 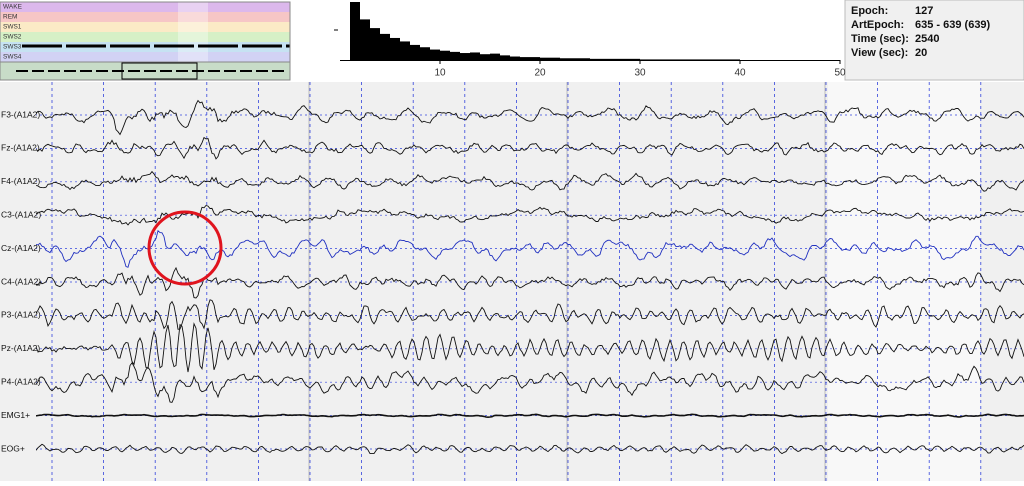 I want to click on stage-label: REM, so click(x=10, y=17).